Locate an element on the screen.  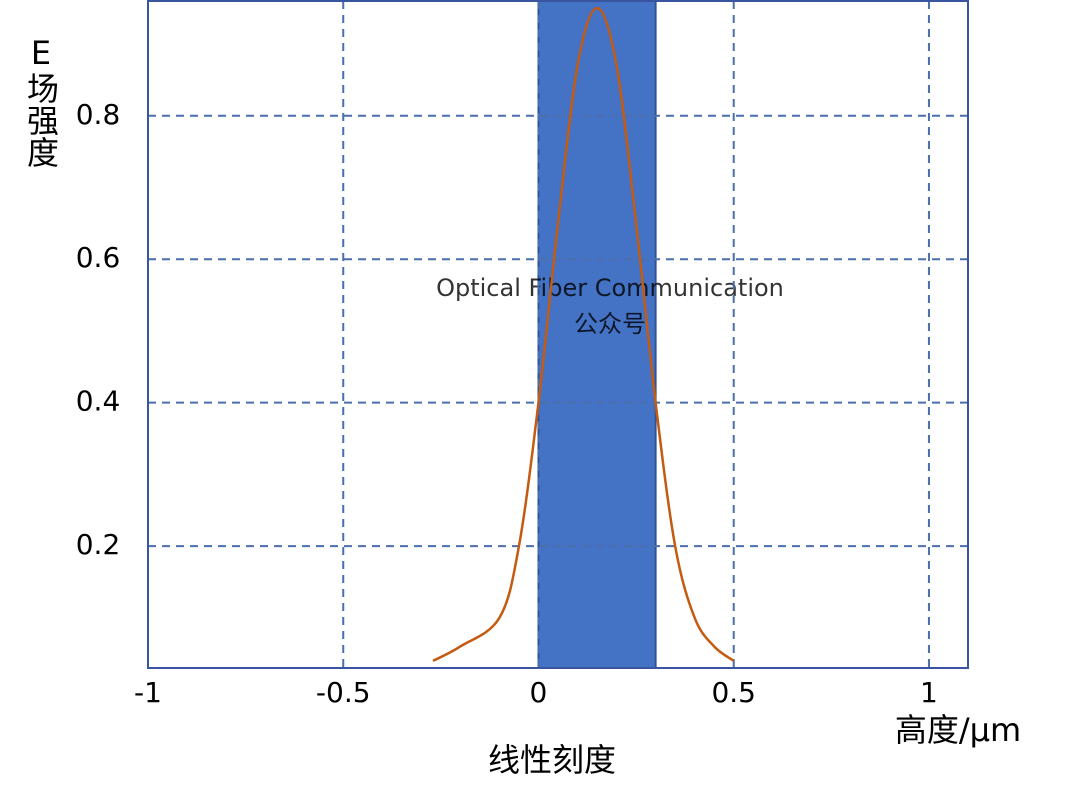
shaded-region is located at coordinates (597, 334).